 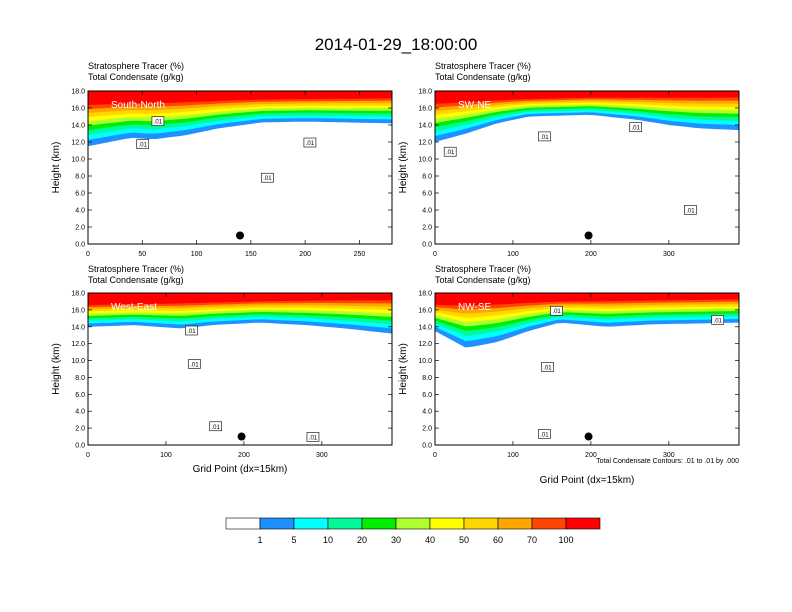 I want to click on colorbar-label: 100, so click(x=565, y=540).